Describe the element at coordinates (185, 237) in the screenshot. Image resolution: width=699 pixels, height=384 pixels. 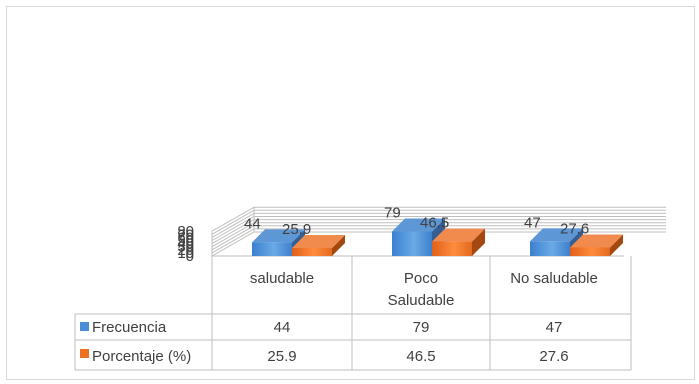
I see `y-tick-label: 60` at that location.